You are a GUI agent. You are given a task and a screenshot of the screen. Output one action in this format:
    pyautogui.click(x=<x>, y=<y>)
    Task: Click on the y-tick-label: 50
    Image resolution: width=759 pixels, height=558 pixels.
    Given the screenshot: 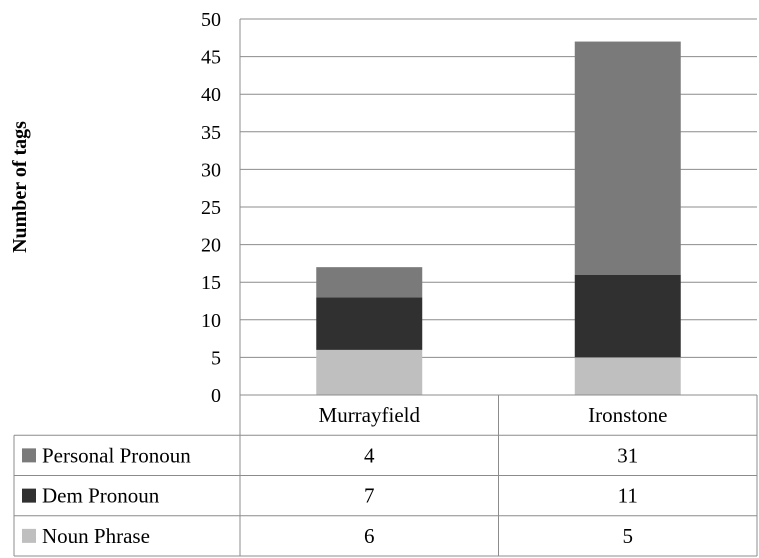 What is the action you would take?
    pyautogui.click(x=211, y=20)
    